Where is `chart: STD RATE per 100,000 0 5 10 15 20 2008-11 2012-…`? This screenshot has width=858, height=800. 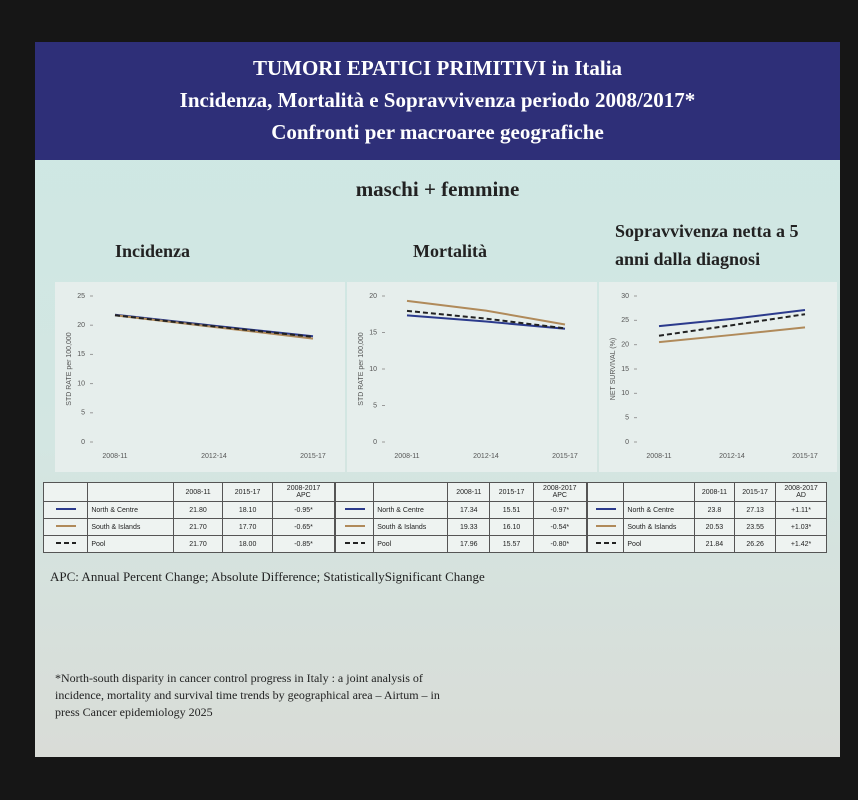
chart: STD RATE per 100,000 0 5 10 15 20 2008-11 2012-… is located at coordinates (472, 377).